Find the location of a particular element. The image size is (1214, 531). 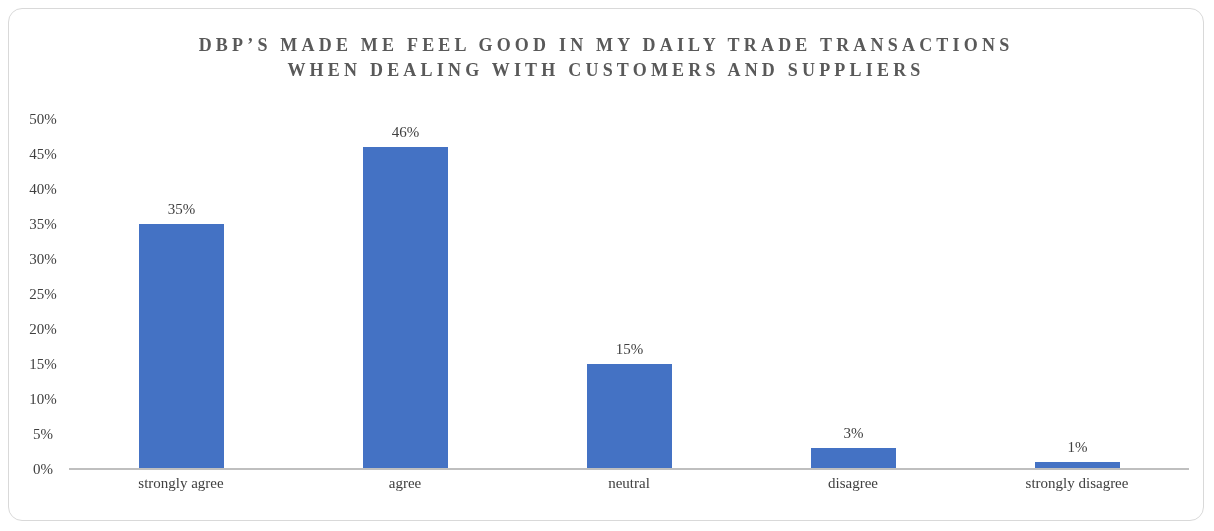

x-tick-label: disagree is located at coordinates (853, 482).